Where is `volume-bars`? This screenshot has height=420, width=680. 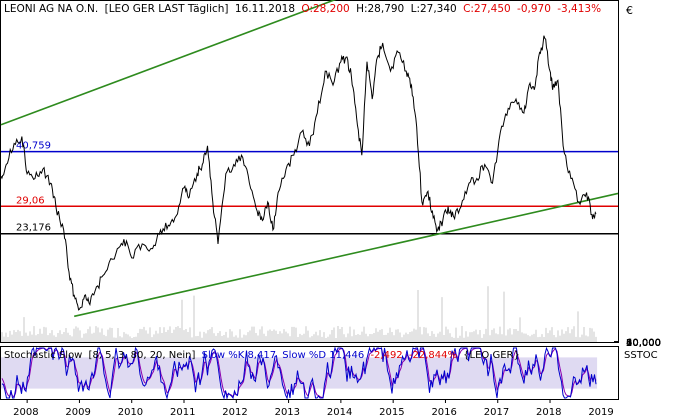 volume-bars is located at coordinates (299, 314).